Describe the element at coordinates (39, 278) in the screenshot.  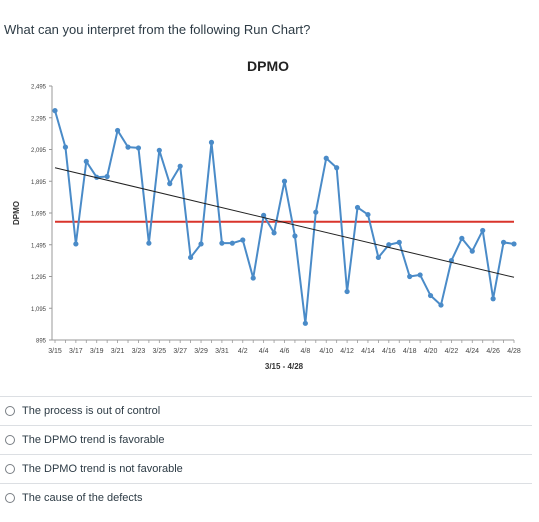
I see `y-tick-label: 1,295` at that location.